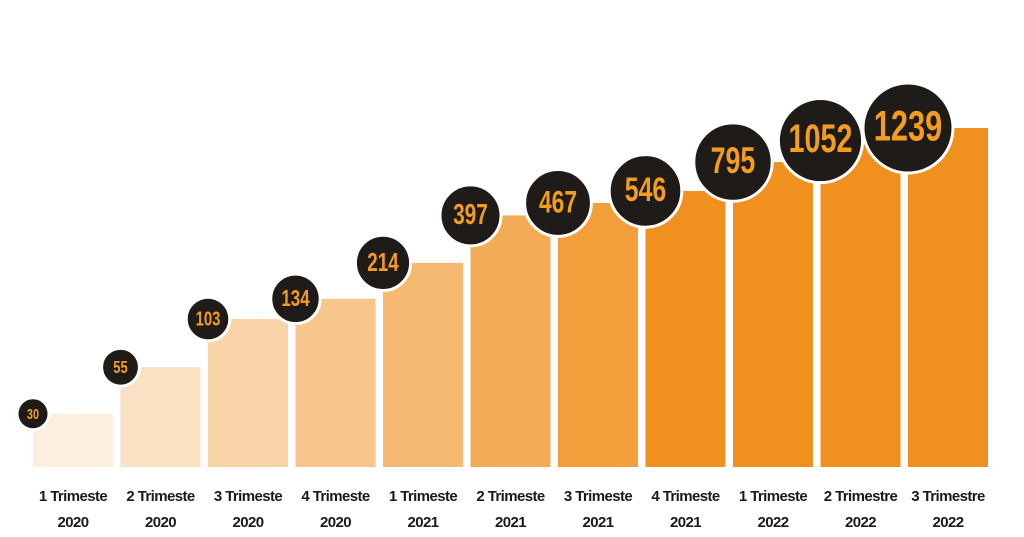 This screenshot has width=1024, height=537. I want to click on data-label: 1239, so click(908, 125).